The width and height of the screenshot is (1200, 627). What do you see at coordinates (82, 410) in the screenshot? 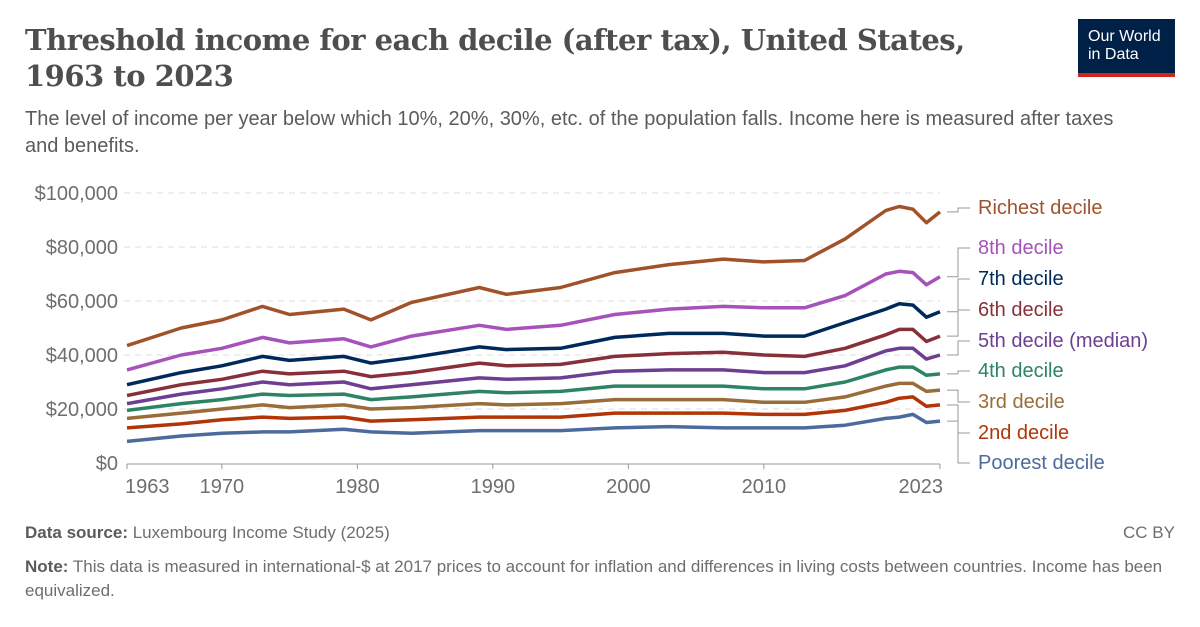
I see `y-tick-label: $20,000` at bounding box center [82, 410].